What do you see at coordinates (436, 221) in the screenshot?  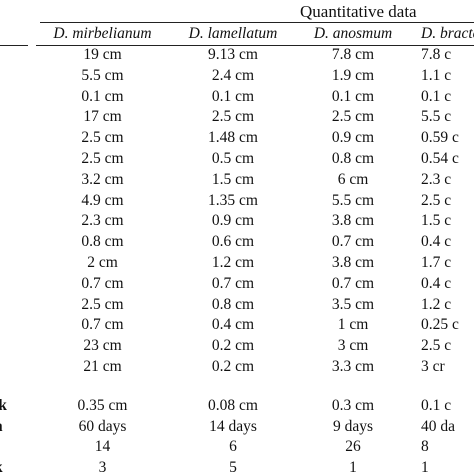 I see `table-cell: 1.5 c` at bounding box center [436, 221].